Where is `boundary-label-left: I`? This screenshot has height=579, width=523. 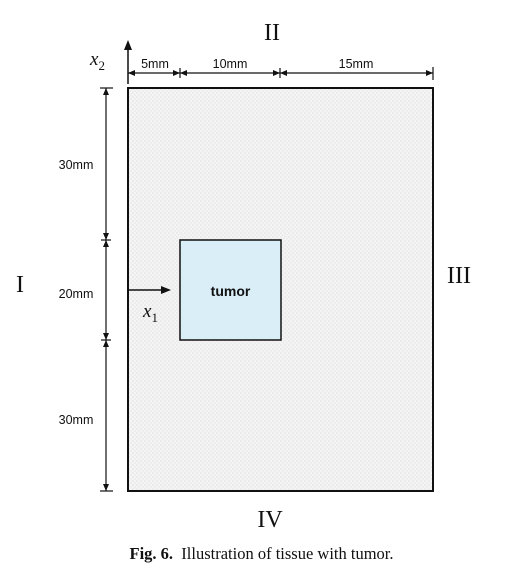
boundary-label-left: I is located at coordinates (20, 285).